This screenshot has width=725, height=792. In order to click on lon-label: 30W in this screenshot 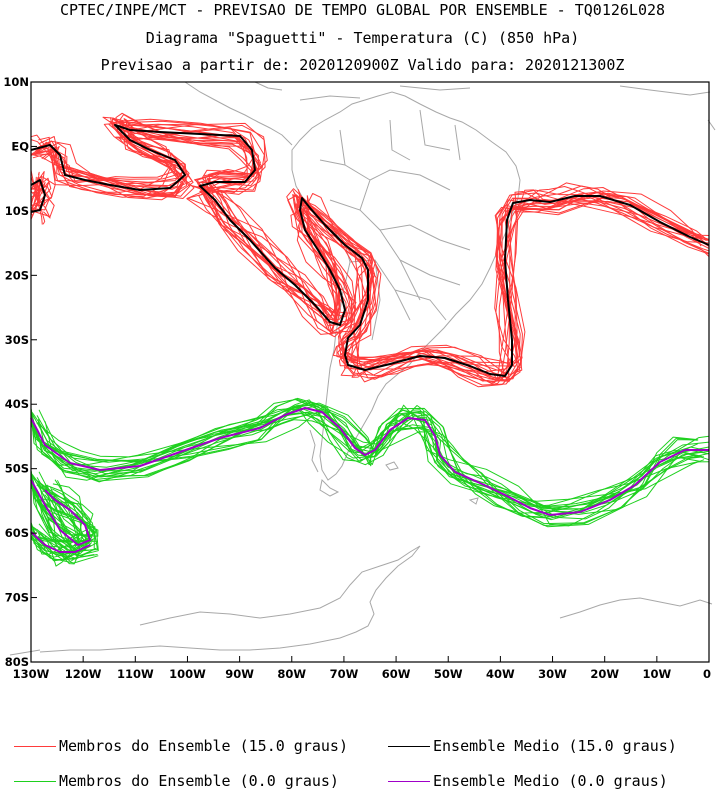, I will do `click(552, 674)`.